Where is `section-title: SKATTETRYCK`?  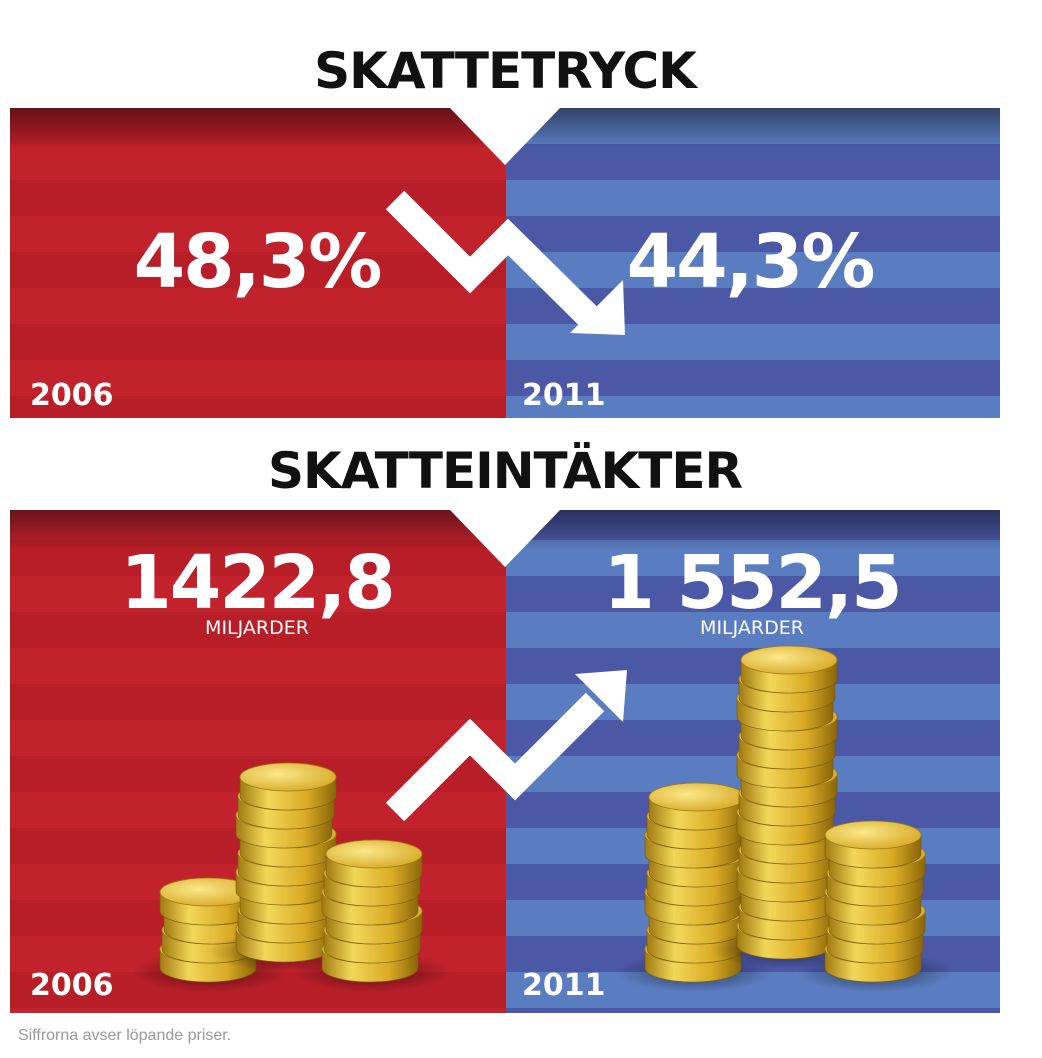 section-title: SKATTETRYCK is located at coordinates (506, 71).